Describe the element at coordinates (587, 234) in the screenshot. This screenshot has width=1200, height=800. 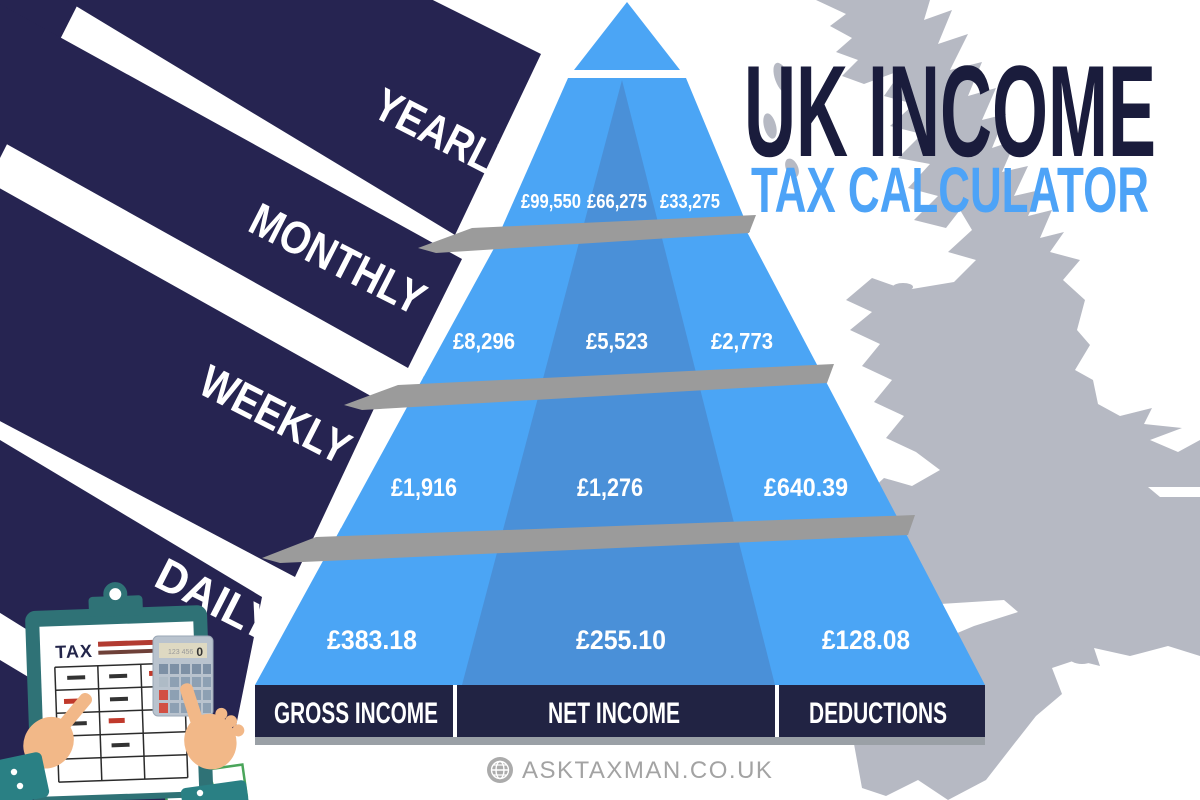
I see `separator-yearly-monthly` at that location.